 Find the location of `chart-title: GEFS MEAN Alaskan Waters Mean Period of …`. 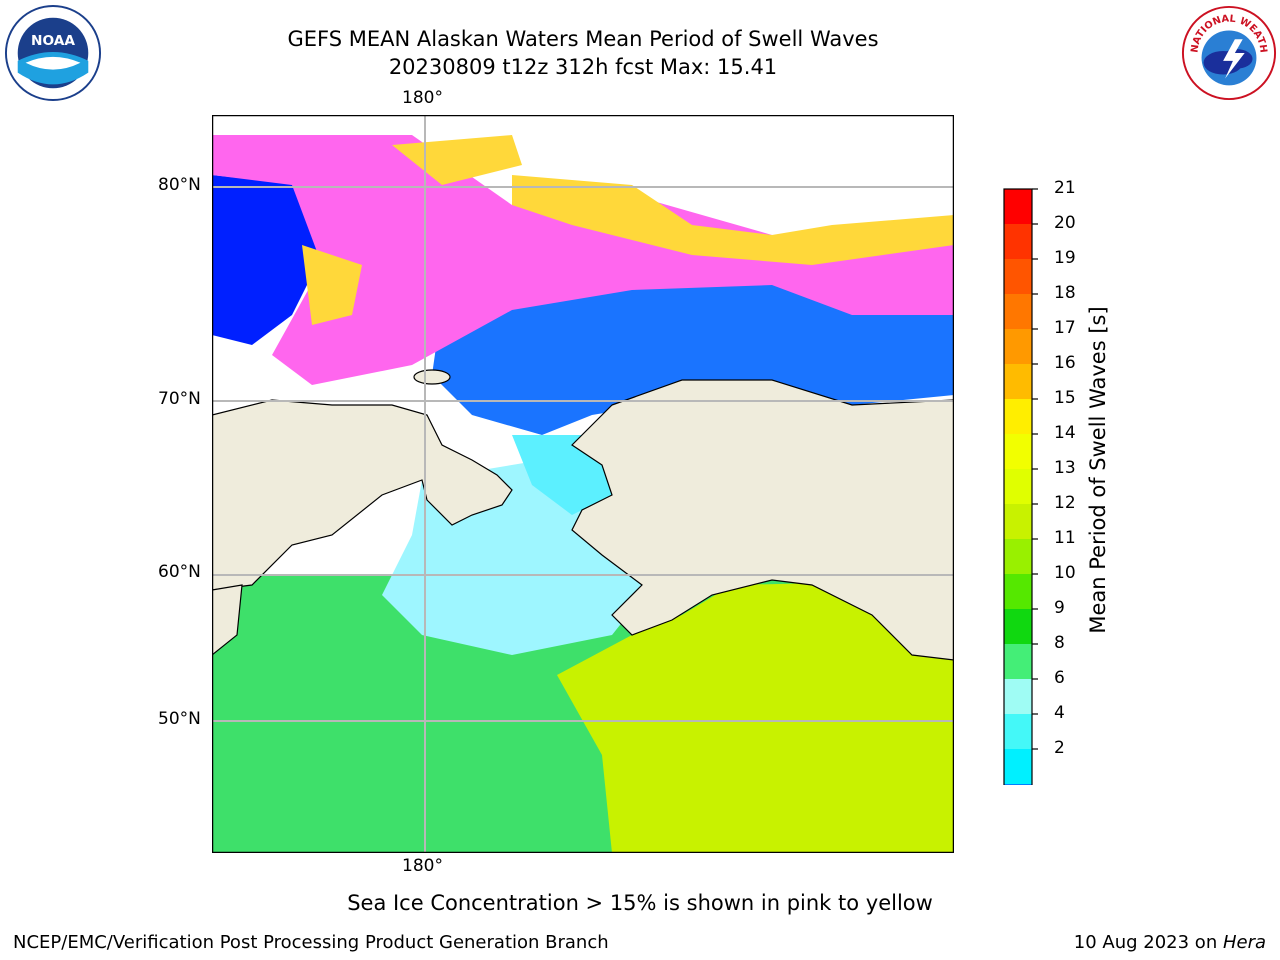

chart-title: GEFS MEAN Alaskan Waters Mean Period of … is located at coordinates (583, 39).